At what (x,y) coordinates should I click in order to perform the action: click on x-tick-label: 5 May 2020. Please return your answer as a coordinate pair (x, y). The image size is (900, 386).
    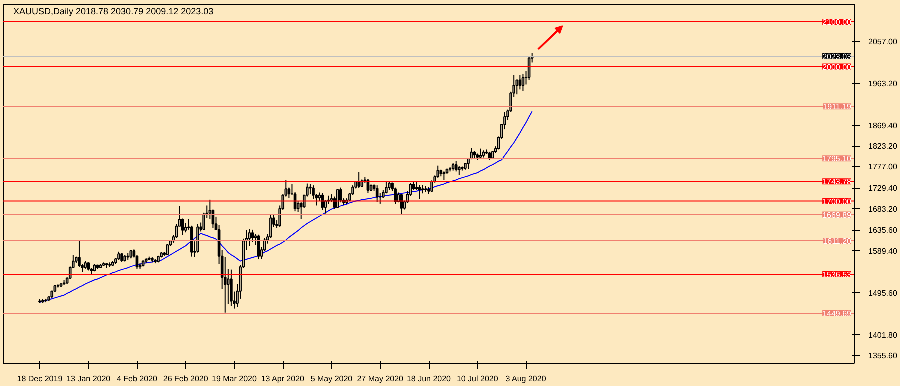
    Looking at the image, I should click on (332, 379).